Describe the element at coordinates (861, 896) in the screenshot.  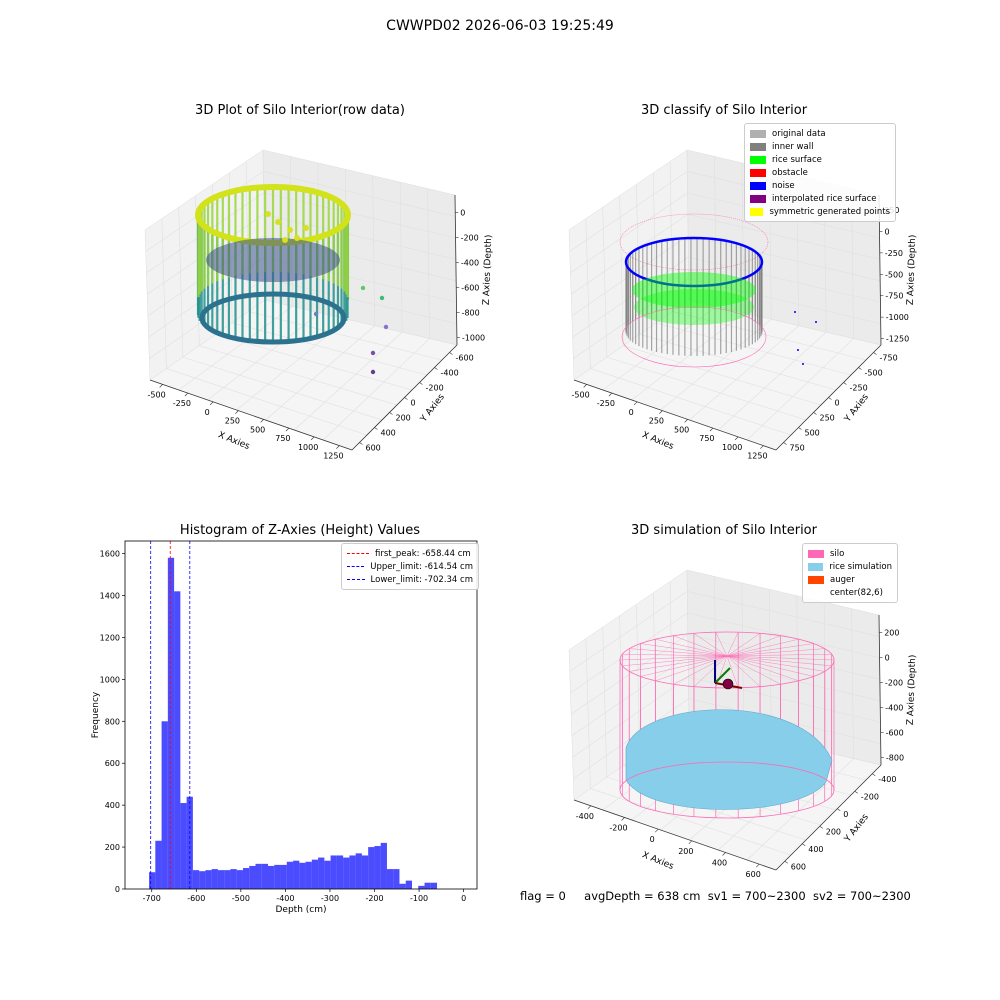
I see `sv2-text: sv2 = 700~2300` at that location.